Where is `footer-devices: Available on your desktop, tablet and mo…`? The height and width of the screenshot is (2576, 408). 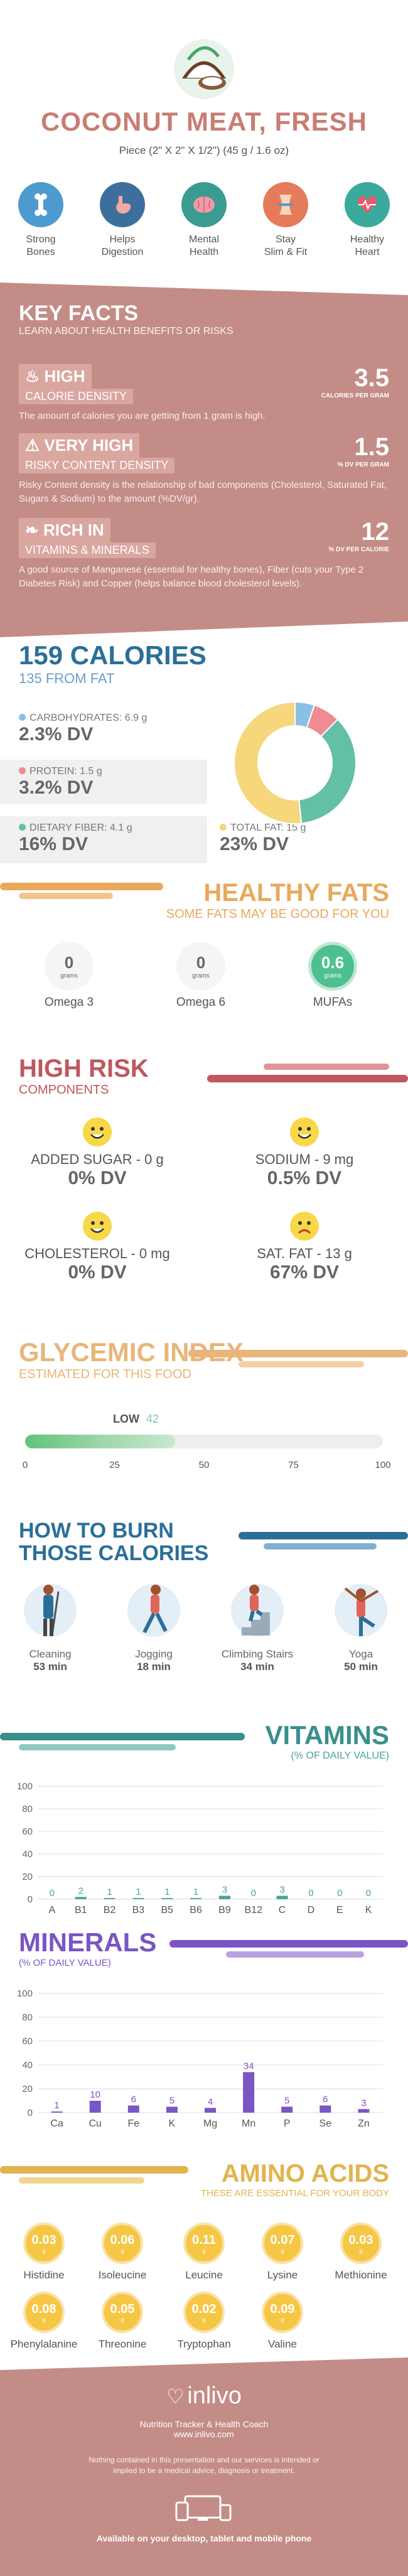
footer-devices: Available on your desktop, tablet and mo… is located at coordinates (204, 2538).